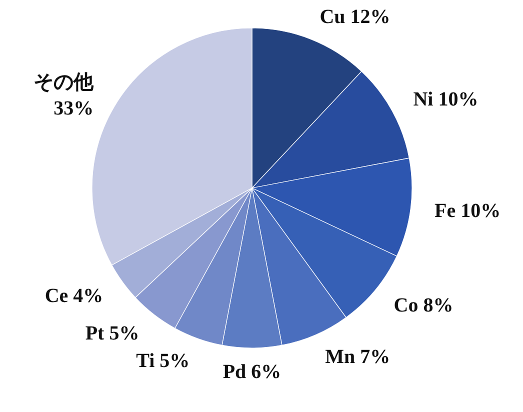  What do you see at coordinates (467, 211) in the screenshot?
I see `slice-label: Fe 10%` at bounding box center [467, 211].